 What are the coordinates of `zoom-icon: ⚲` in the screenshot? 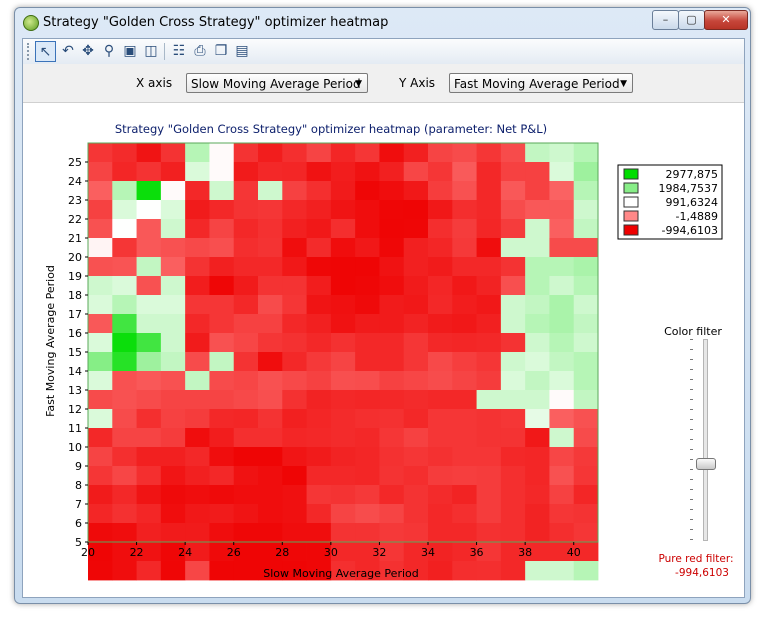 It's located at (109, 51).